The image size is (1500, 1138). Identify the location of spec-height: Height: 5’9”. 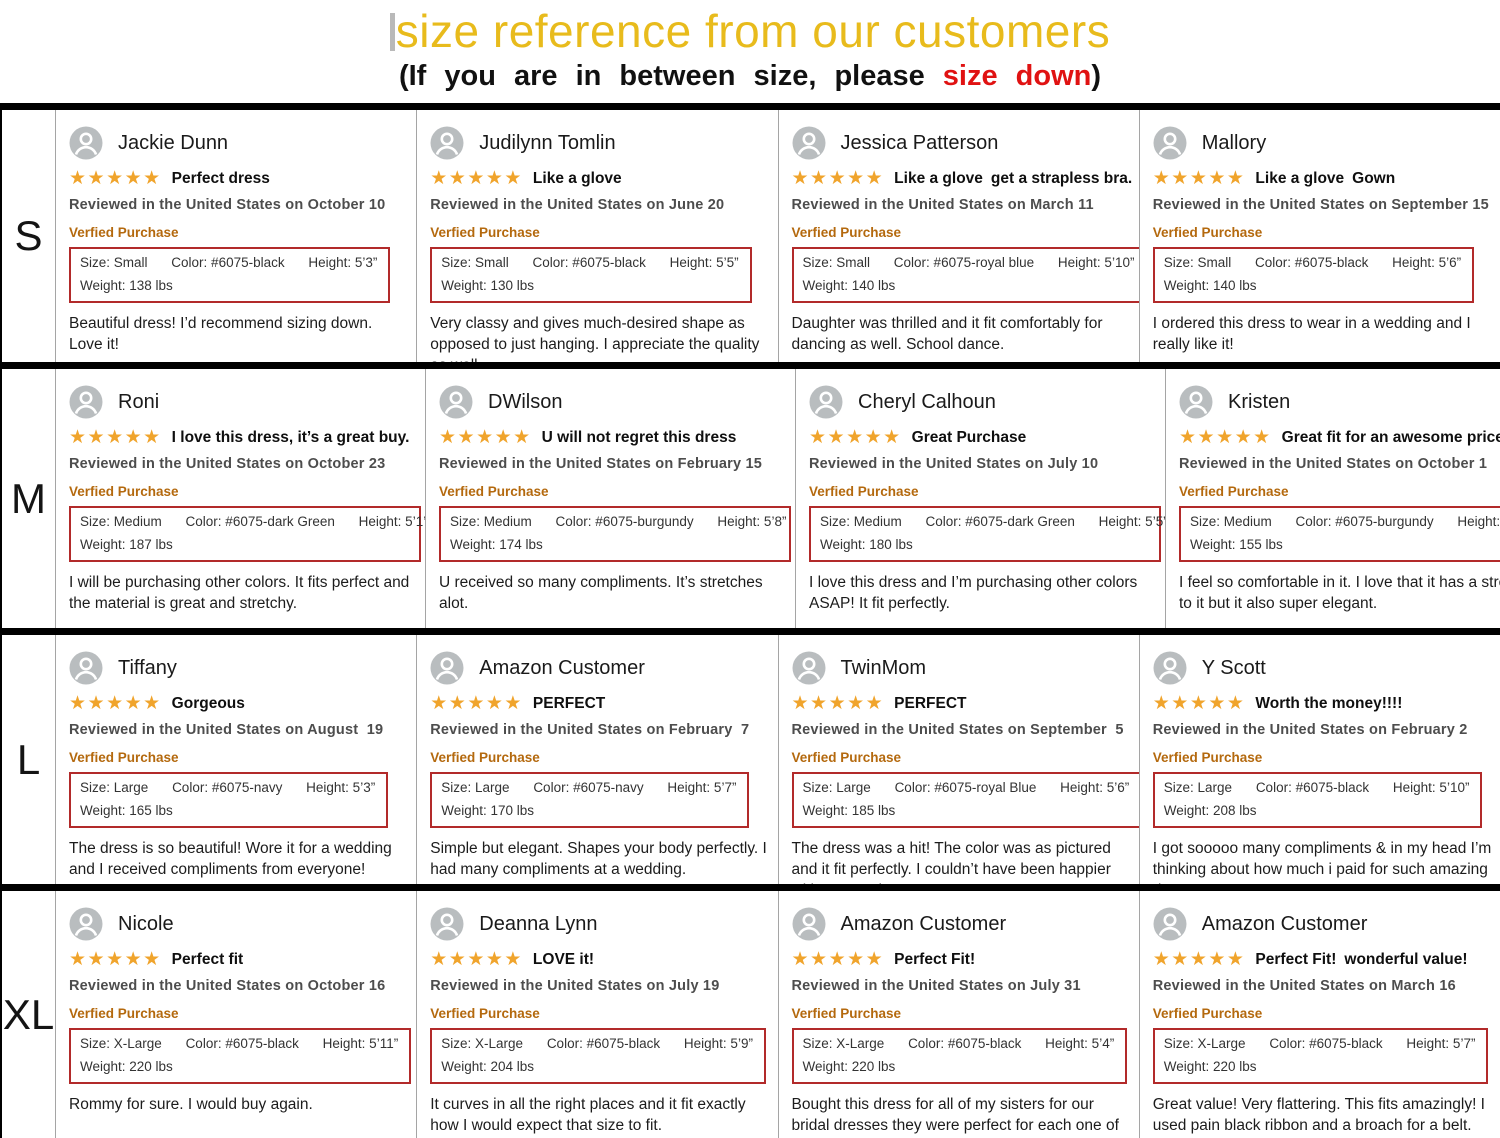
(718, 1043).